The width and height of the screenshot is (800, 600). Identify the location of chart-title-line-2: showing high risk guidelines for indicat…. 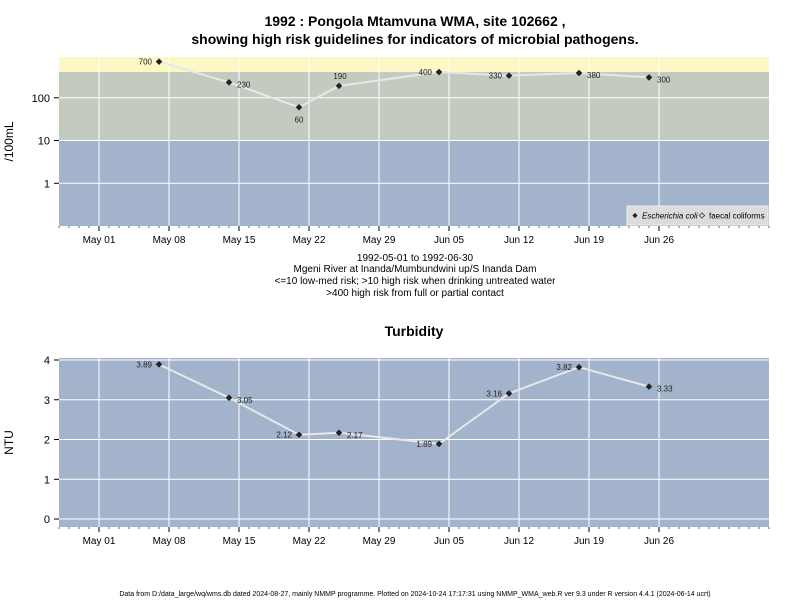
(414, 39).